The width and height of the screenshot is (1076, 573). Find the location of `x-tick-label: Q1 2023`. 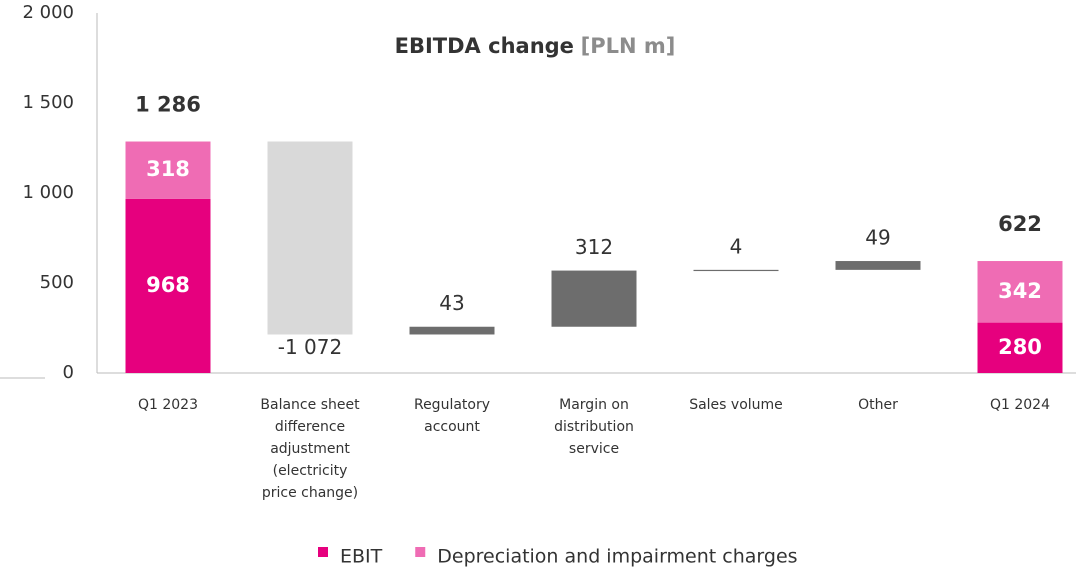

x-tick-label: Q1 2023 is located at coordinates (167, 405).